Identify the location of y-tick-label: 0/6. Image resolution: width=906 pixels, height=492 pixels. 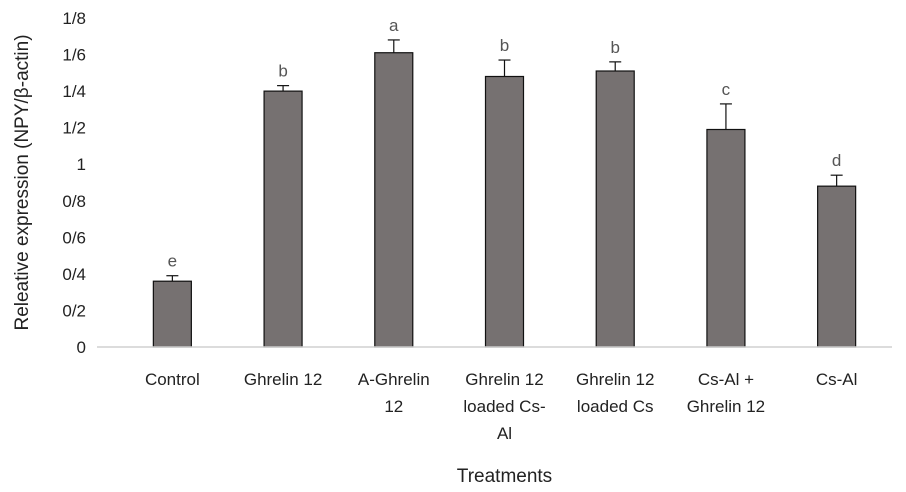
(74, 237).